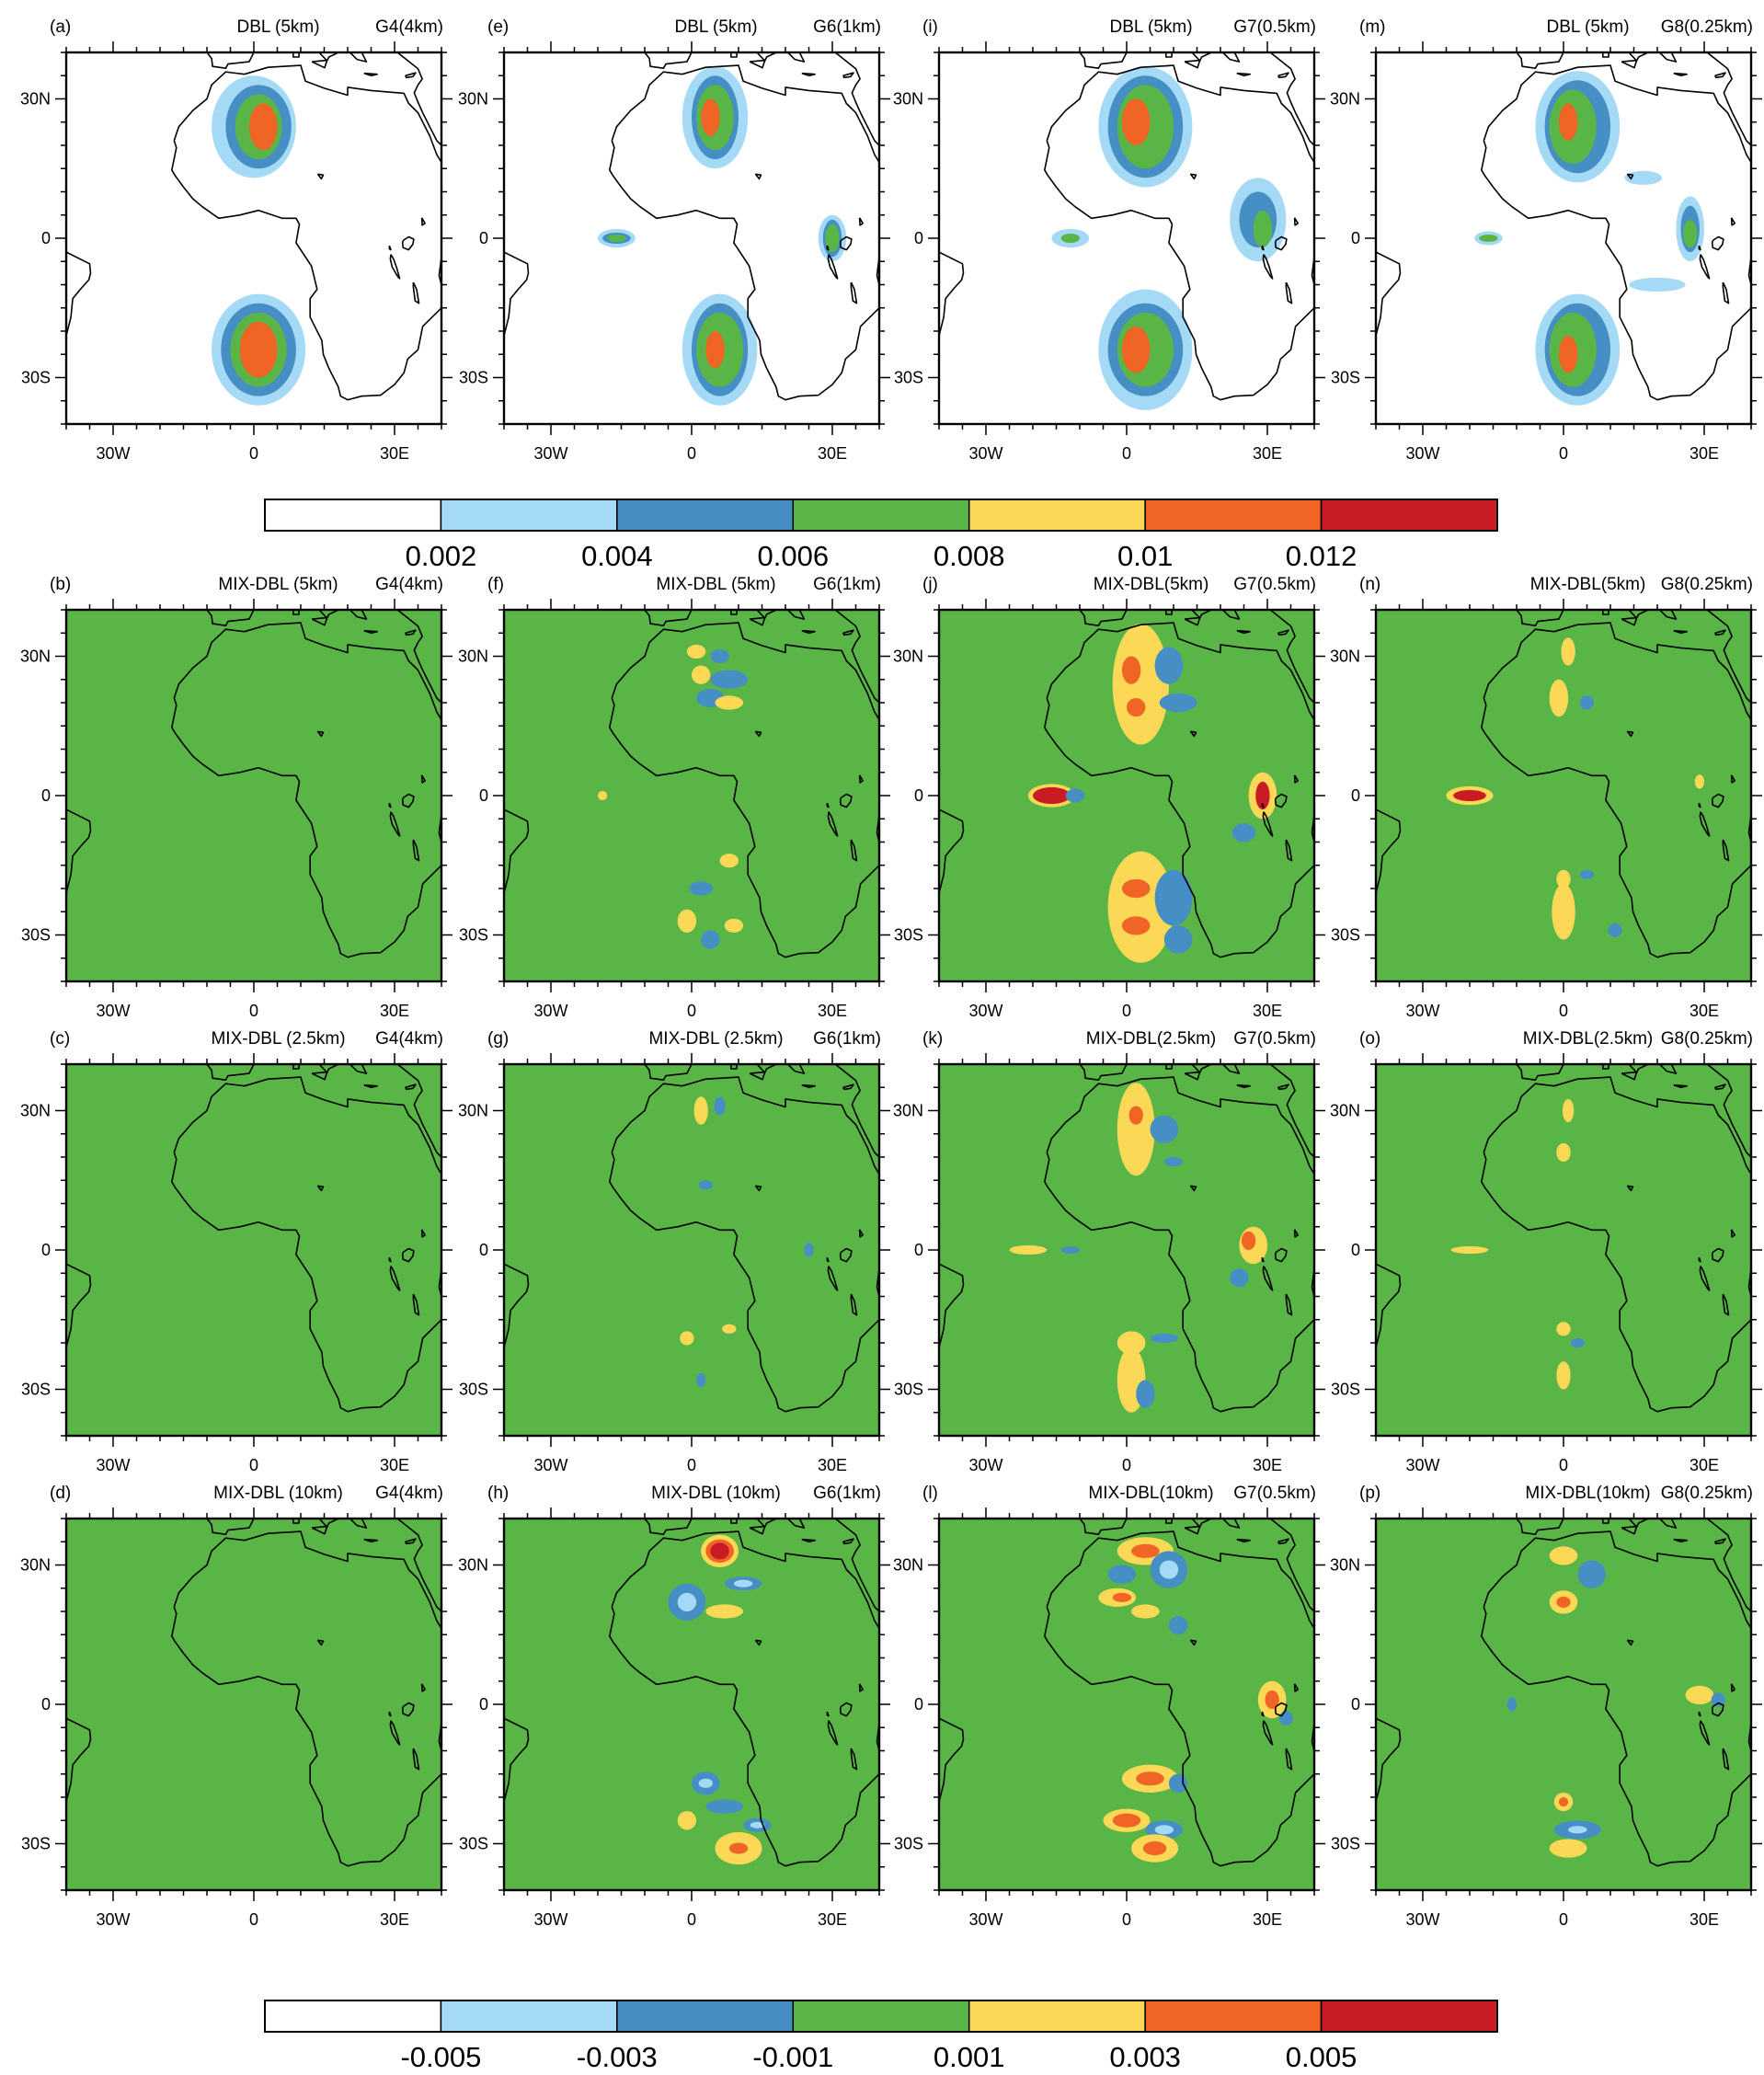  What do you see at coordinates (1588, 584) in the screenshot?
I see `panel-title: MIX-DBL(5km)` at bounding box center [1588, 584].